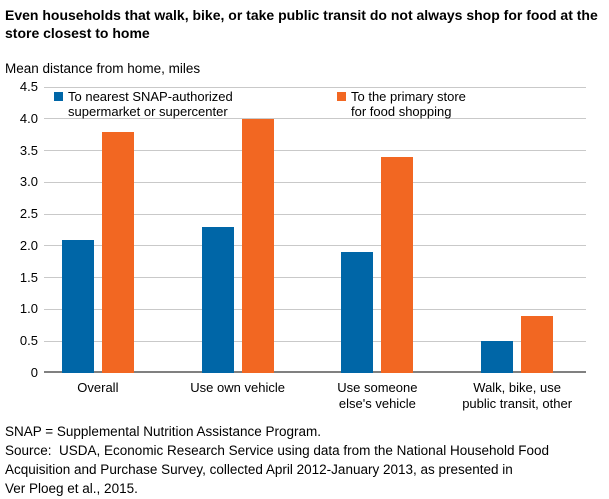 The image size is (609, 499). I want to click on legend-item-primary-store: To the primary store for food shopping, so click(401, 104).